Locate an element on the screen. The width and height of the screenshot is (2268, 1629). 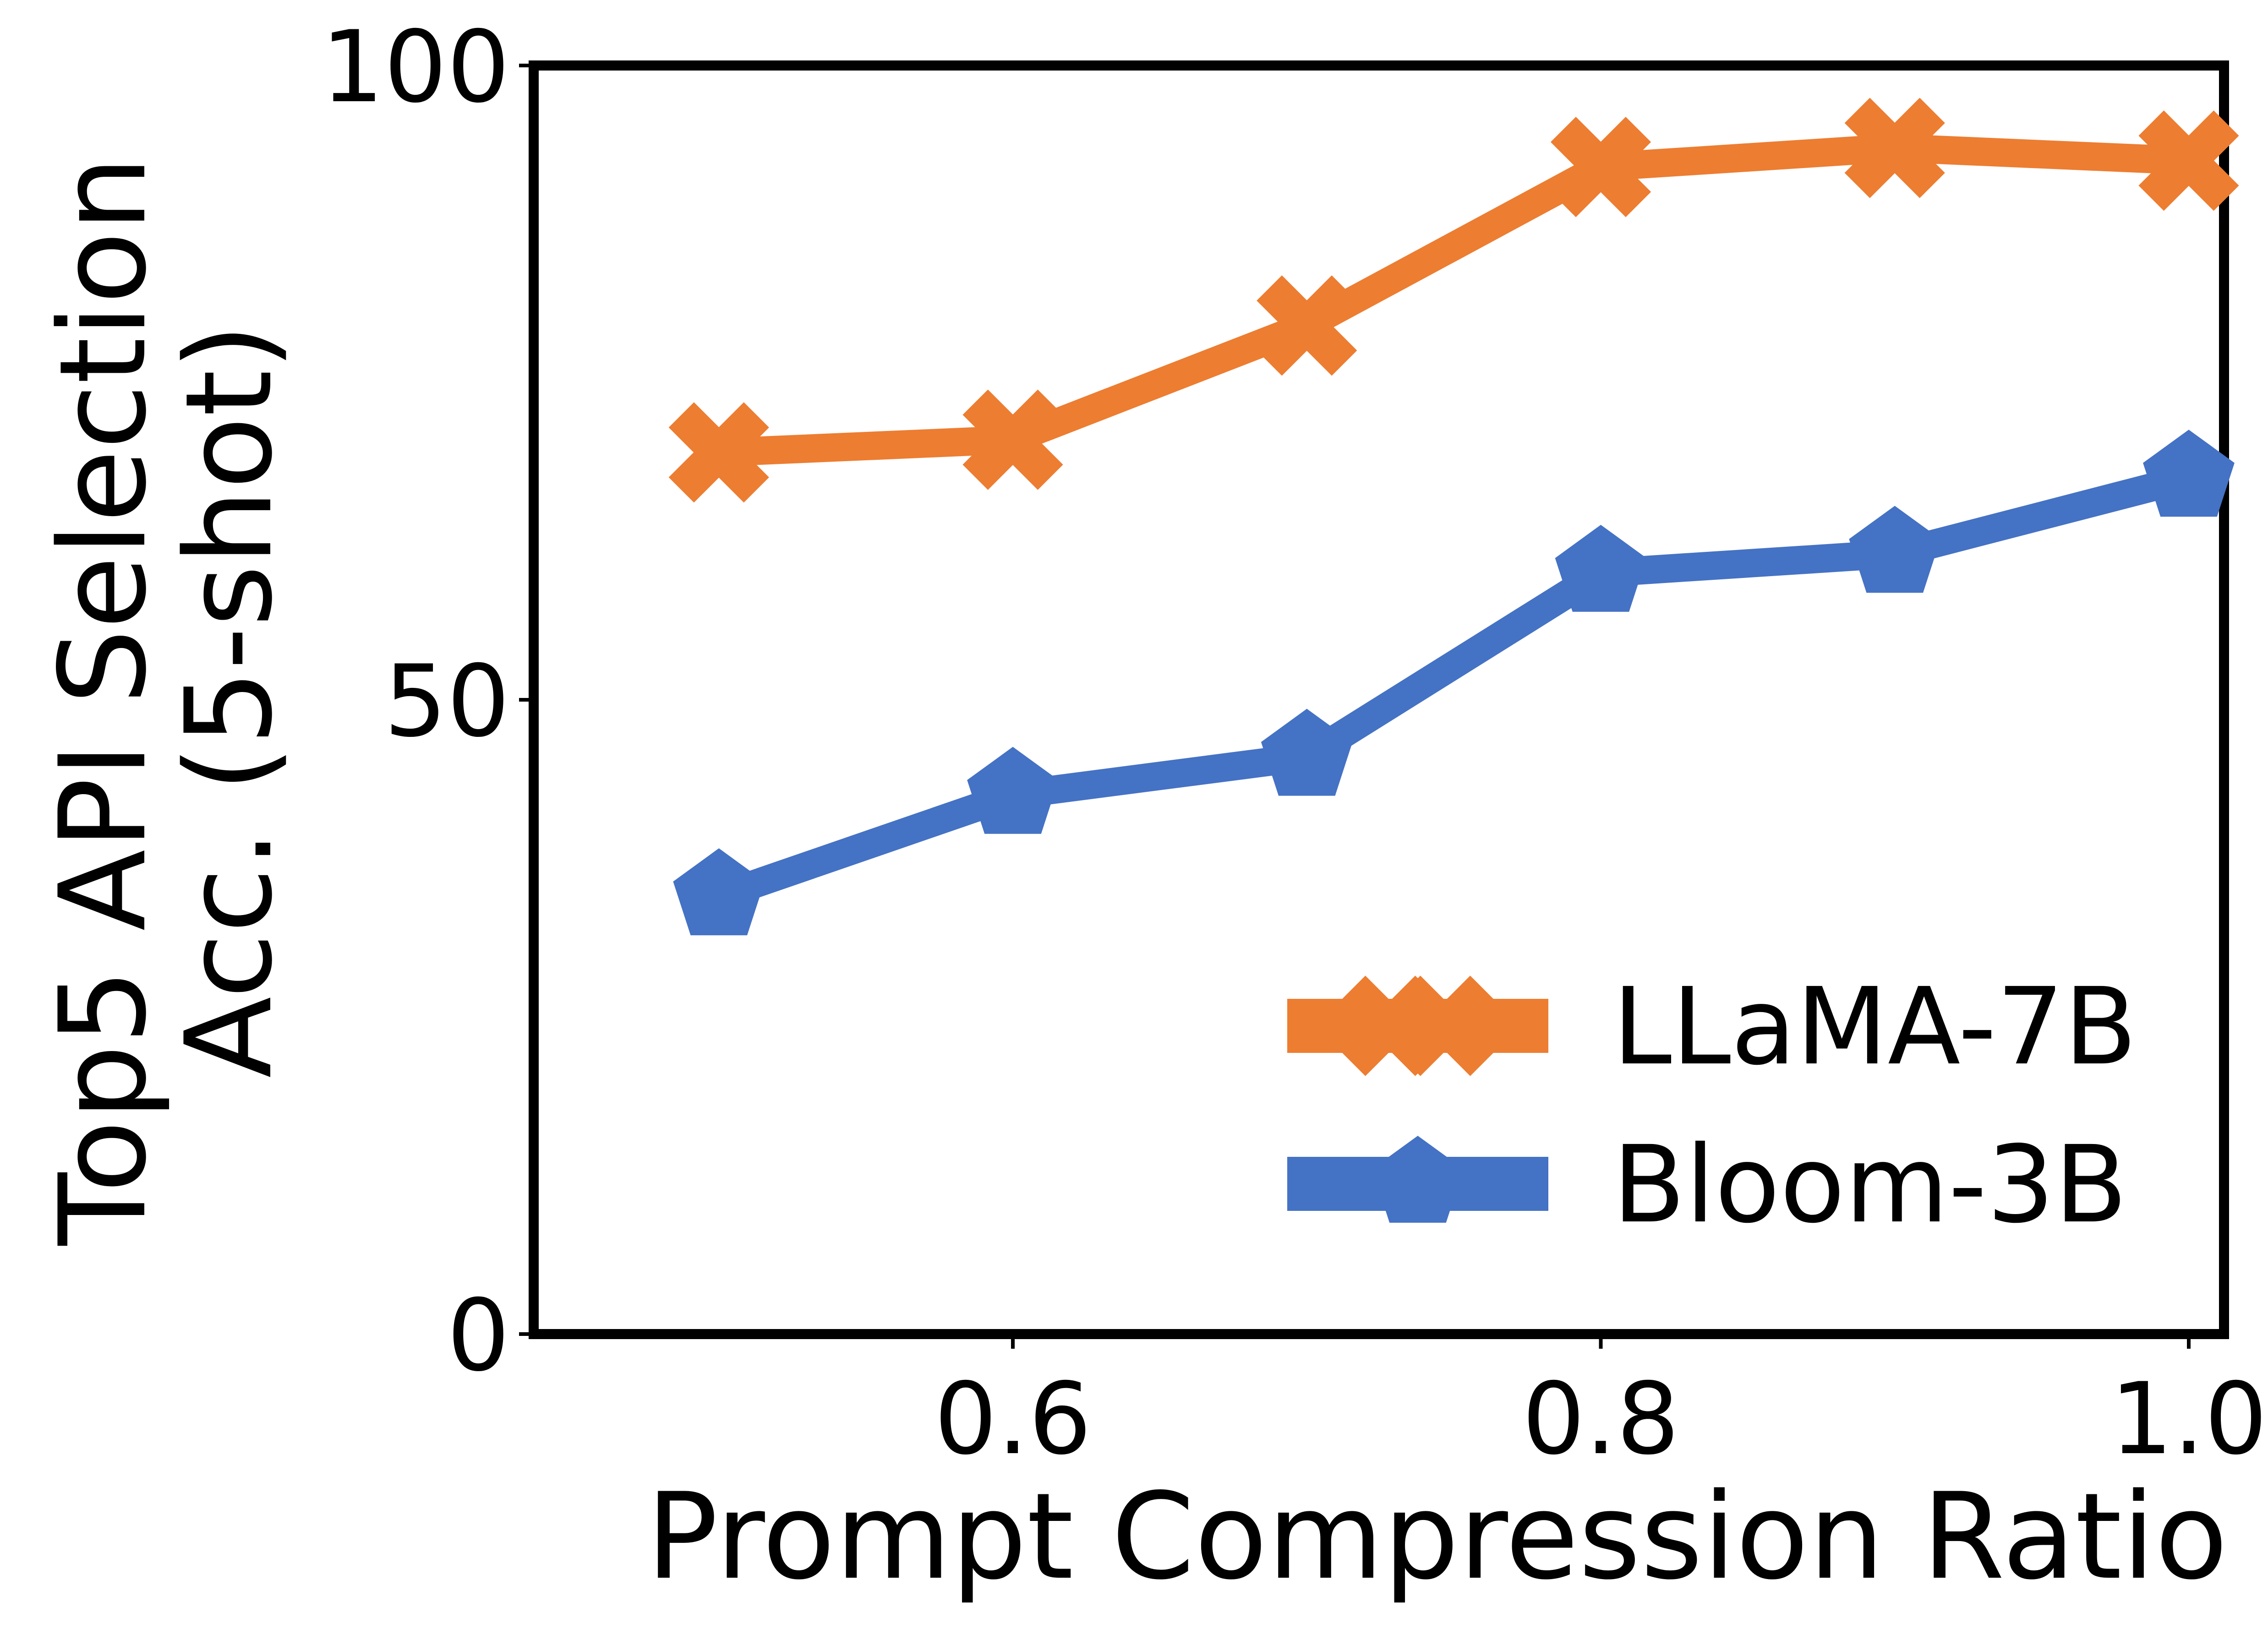
y-tick-label: 50 is located at coordinates (447, 701).